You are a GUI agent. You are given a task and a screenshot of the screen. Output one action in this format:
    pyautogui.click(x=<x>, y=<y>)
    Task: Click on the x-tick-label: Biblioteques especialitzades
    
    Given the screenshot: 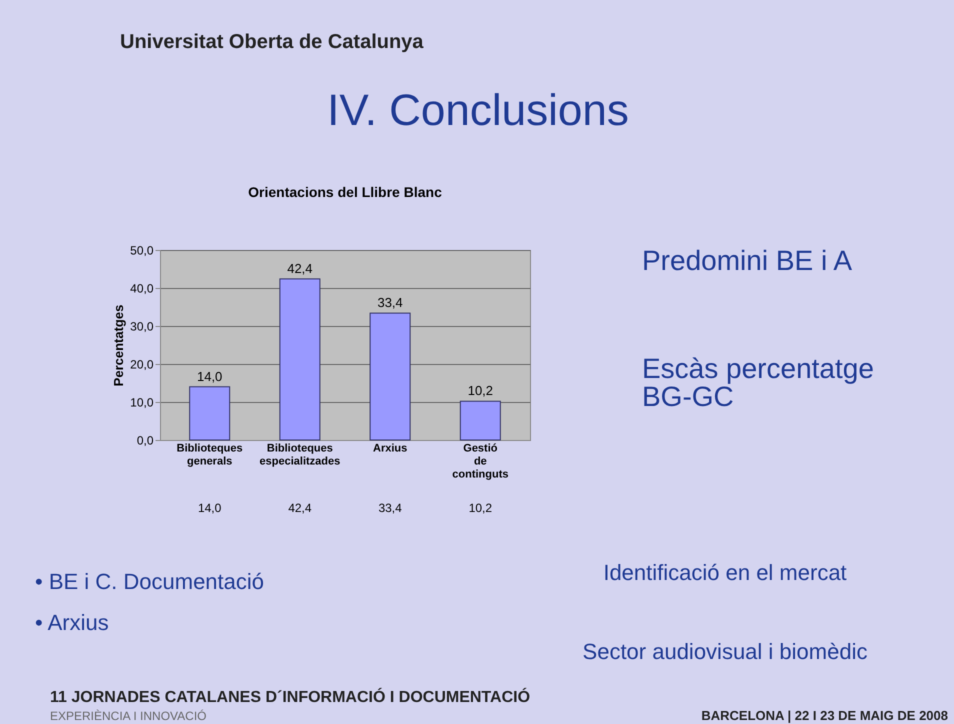 What is the action you would take?
    pyautogui.click(x=300, y=455)
    